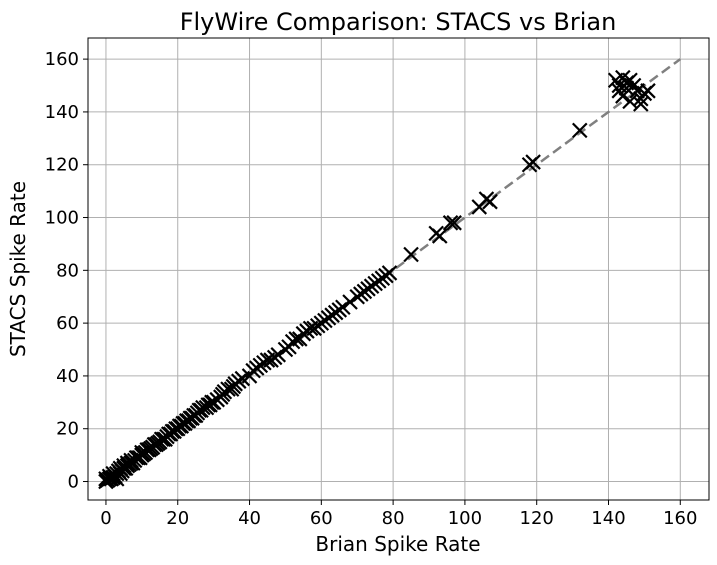 The image size is (717, 565). Describe the element at coordinates (62, 59) in the screenshot. I see `y-tick-label: 160` at that location.